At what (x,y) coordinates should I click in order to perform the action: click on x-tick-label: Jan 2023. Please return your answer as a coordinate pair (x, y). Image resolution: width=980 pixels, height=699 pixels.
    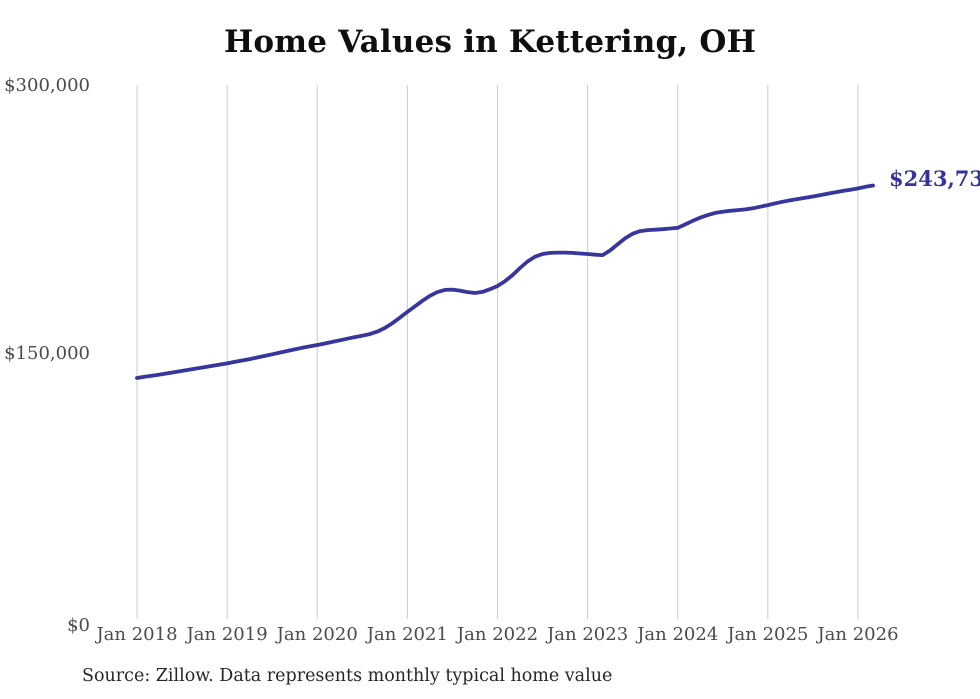
    Looking at the image, I should click on (586, 634).